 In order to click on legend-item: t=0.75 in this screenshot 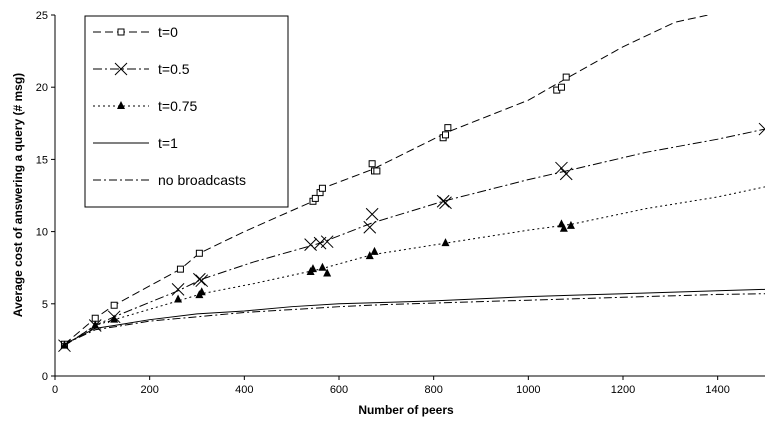, I will do `click(145, 106)`.